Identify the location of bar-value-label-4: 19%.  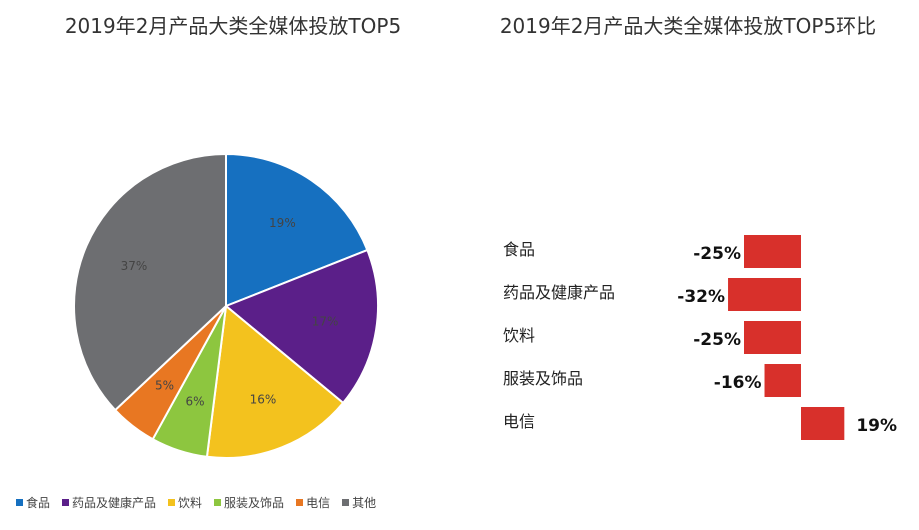
(876, 426).